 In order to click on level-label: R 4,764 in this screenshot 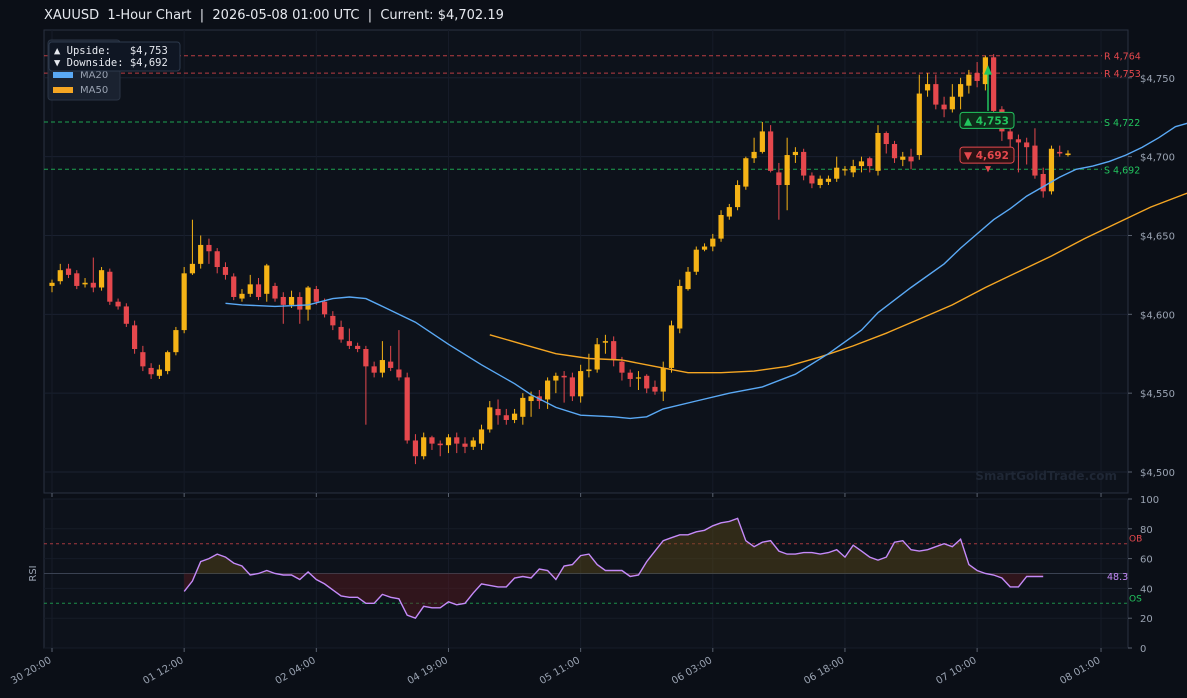, I will do `click(1122, 57)`.